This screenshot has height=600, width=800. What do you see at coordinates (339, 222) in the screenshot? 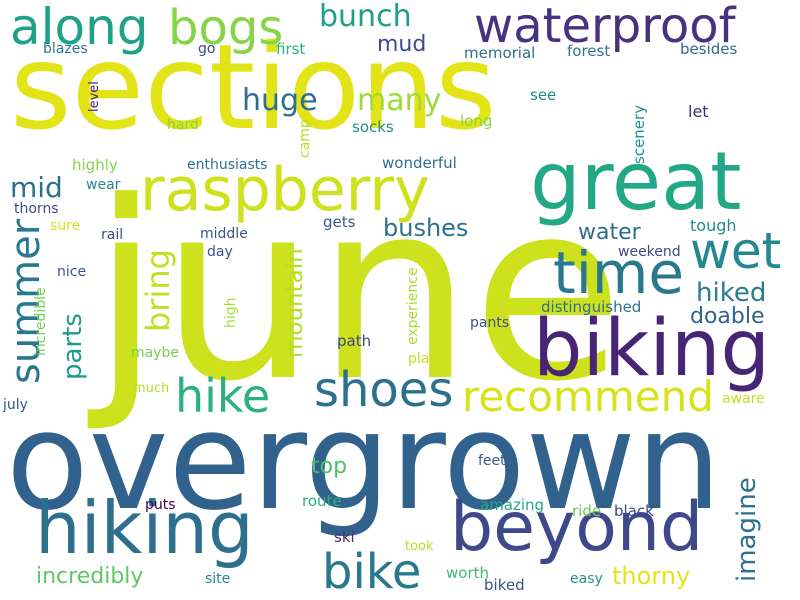
I see `word: gets` at bounding box center [339, 222].